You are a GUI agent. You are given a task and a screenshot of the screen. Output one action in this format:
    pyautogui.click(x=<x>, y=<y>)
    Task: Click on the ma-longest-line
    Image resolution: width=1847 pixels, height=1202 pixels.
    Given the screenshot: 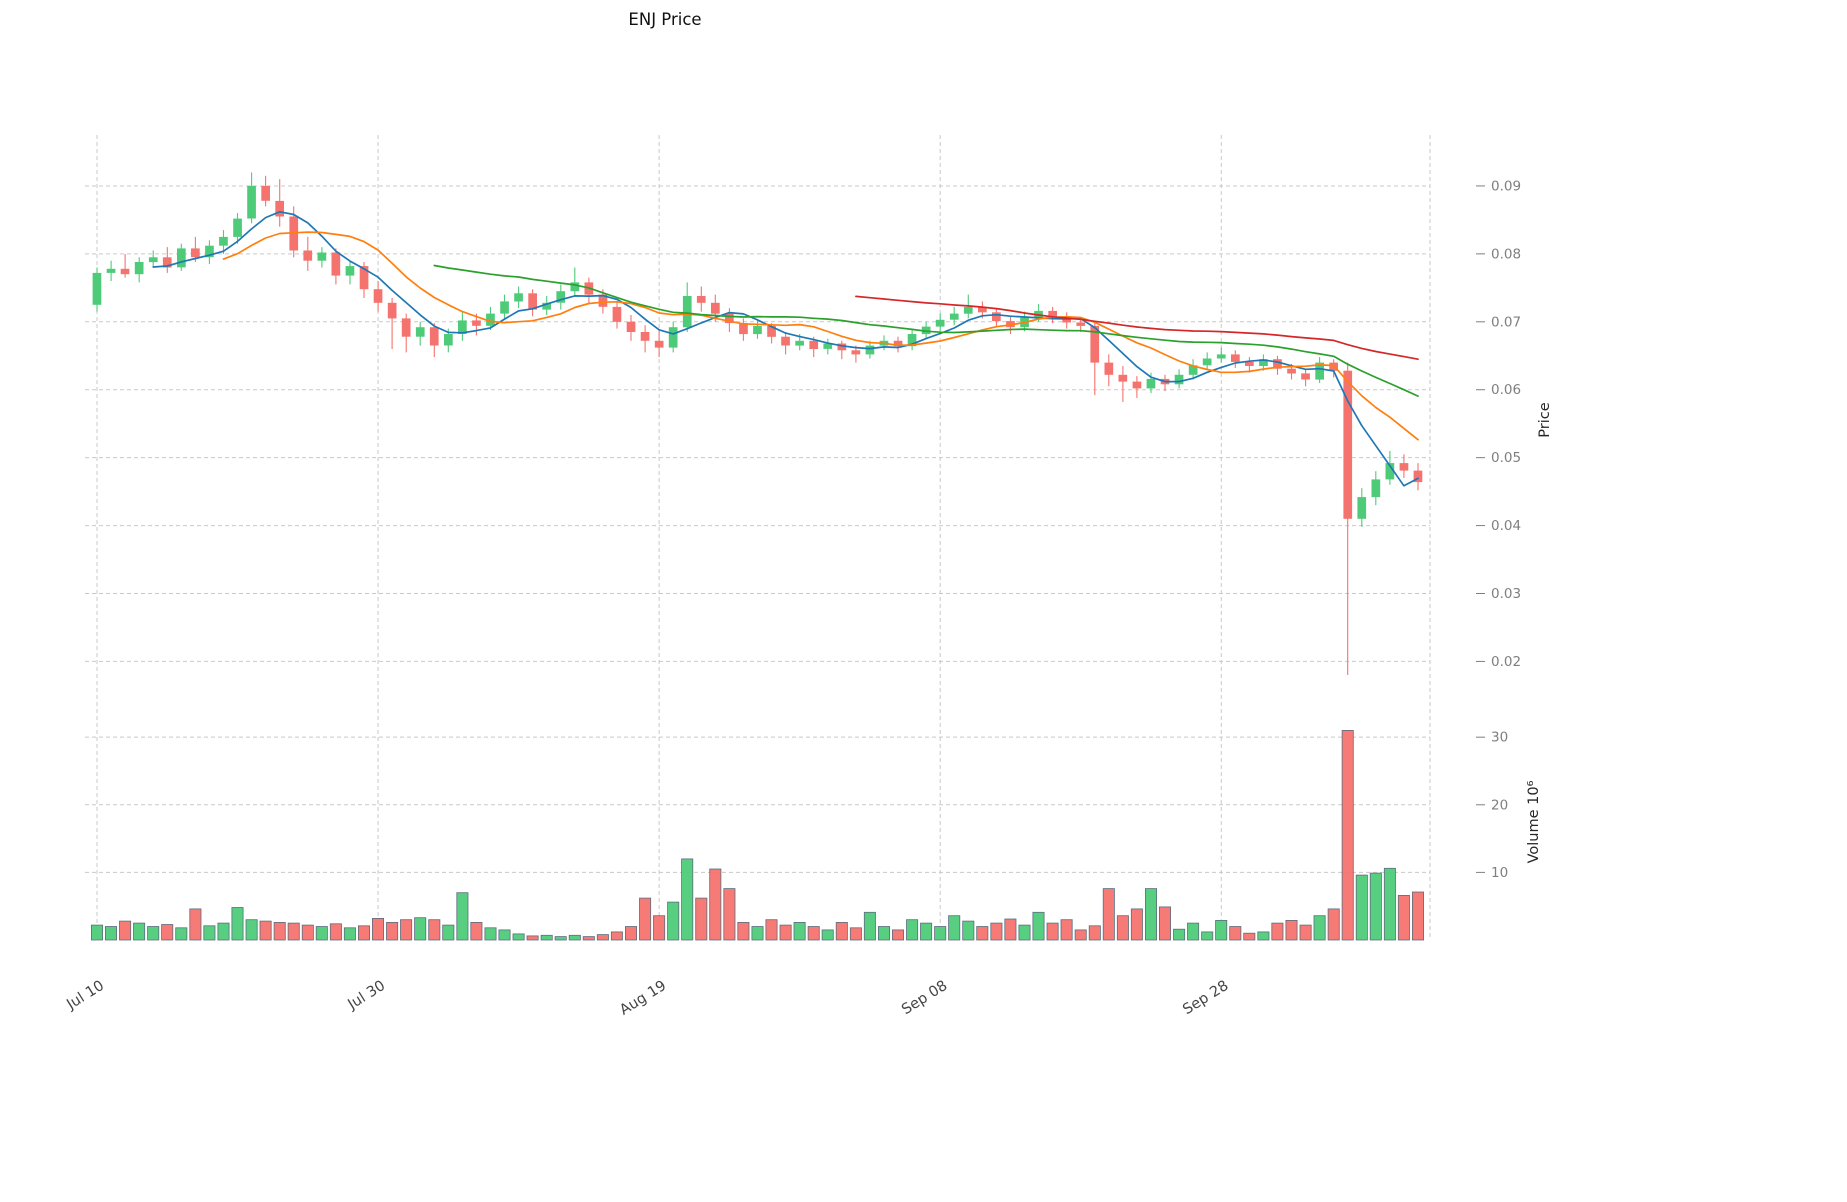 What is the action you would take?
    pyautogui.click(x=1137, y=328)
    